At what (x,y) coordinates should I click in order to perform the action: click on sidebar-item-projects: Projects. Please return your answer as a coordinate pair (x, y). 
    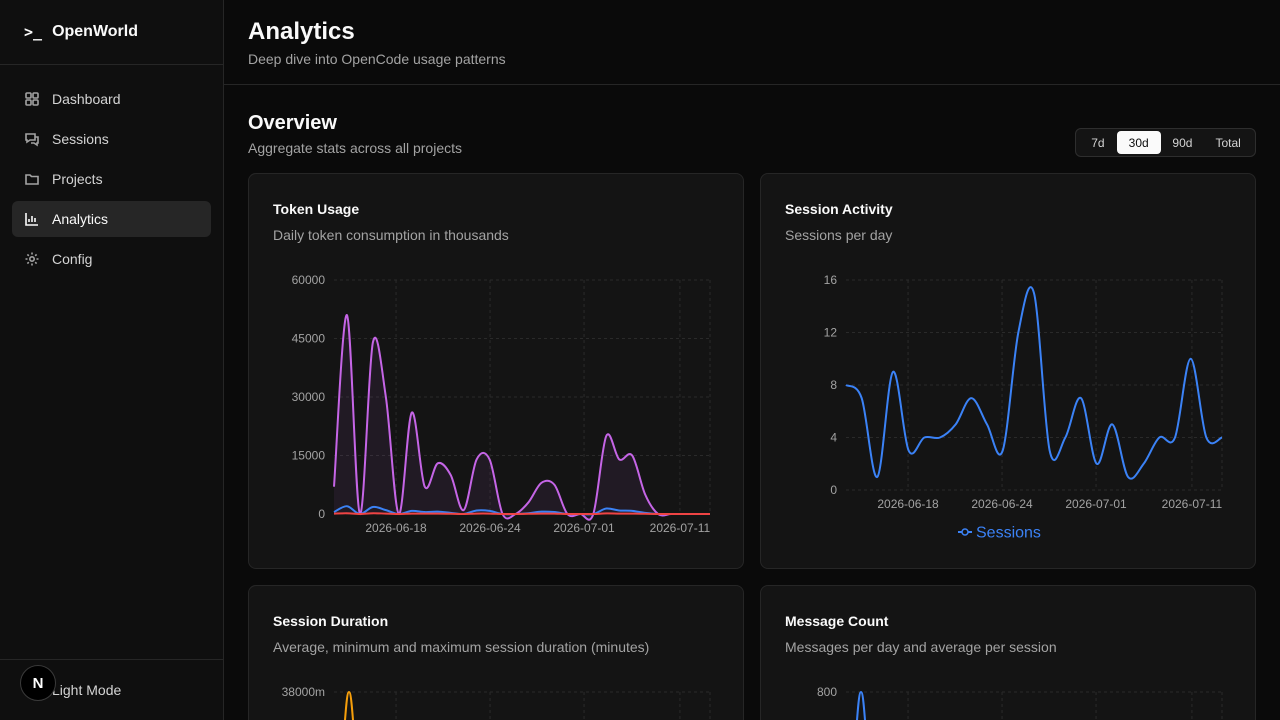
    Looking at the image, I should click on (111, 179).